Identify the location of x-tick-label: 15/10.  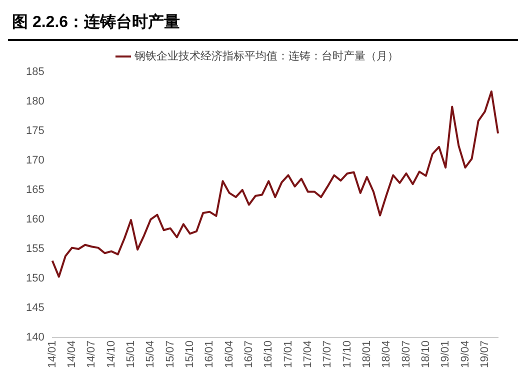
(190, 354).